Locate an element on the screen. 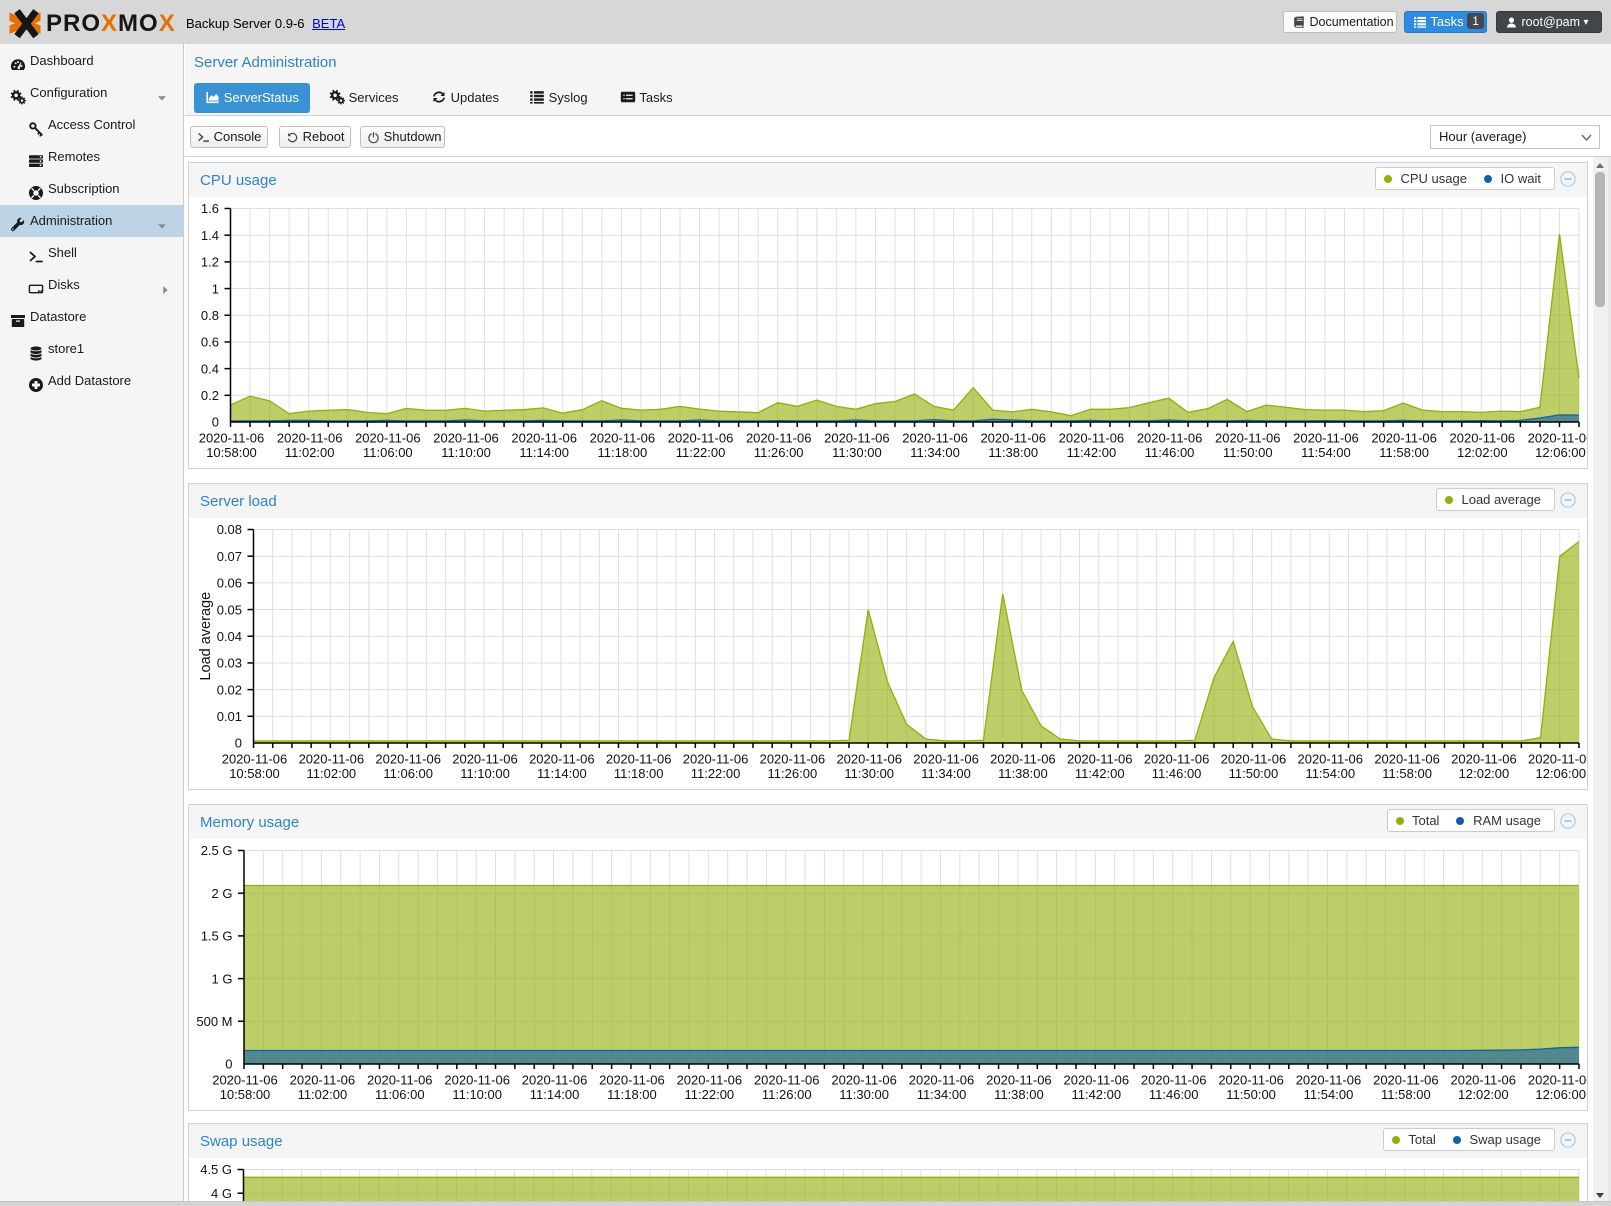 The width and height of the screenshot is (1611, 1206). svg-text: 11:38:00 is located at coordinates (1019, 1094).